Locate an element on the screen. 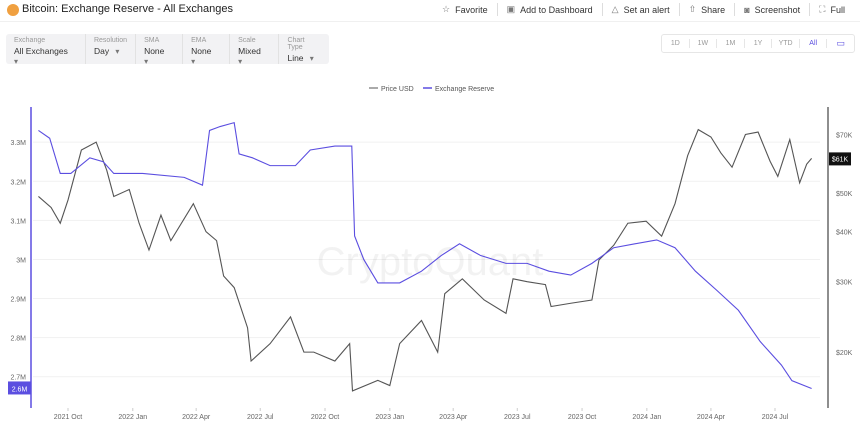  resolution-select: Resolution Day is located at coordinates (109, 49).